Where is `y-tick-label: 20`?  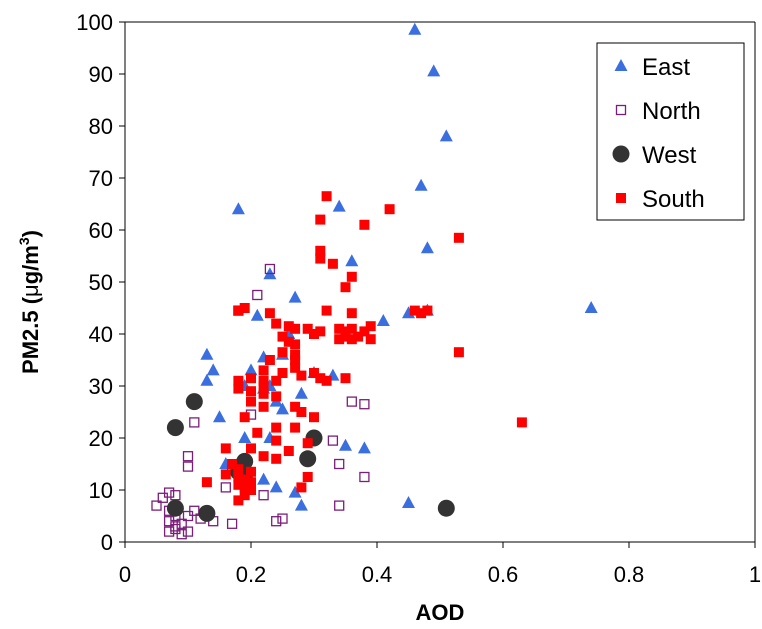 y-tick-label: 20 is located at coordinates (101, 438).